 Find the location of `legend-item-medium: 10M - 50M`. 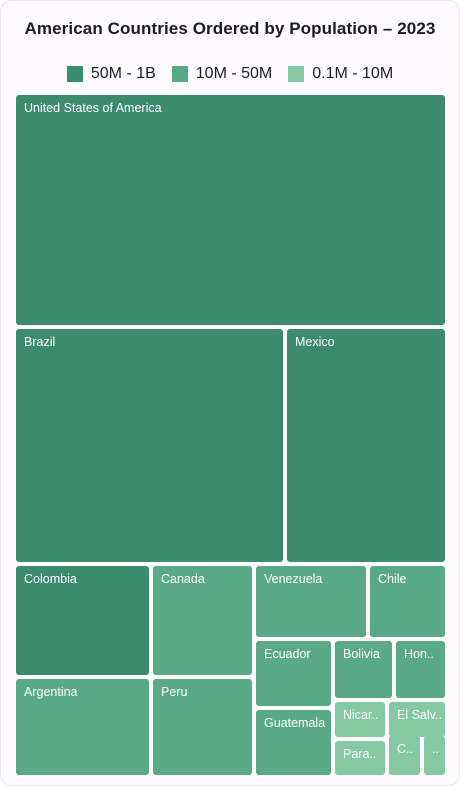

legend-item-medium: 10M - 50M is located at coordinates (222, 74).